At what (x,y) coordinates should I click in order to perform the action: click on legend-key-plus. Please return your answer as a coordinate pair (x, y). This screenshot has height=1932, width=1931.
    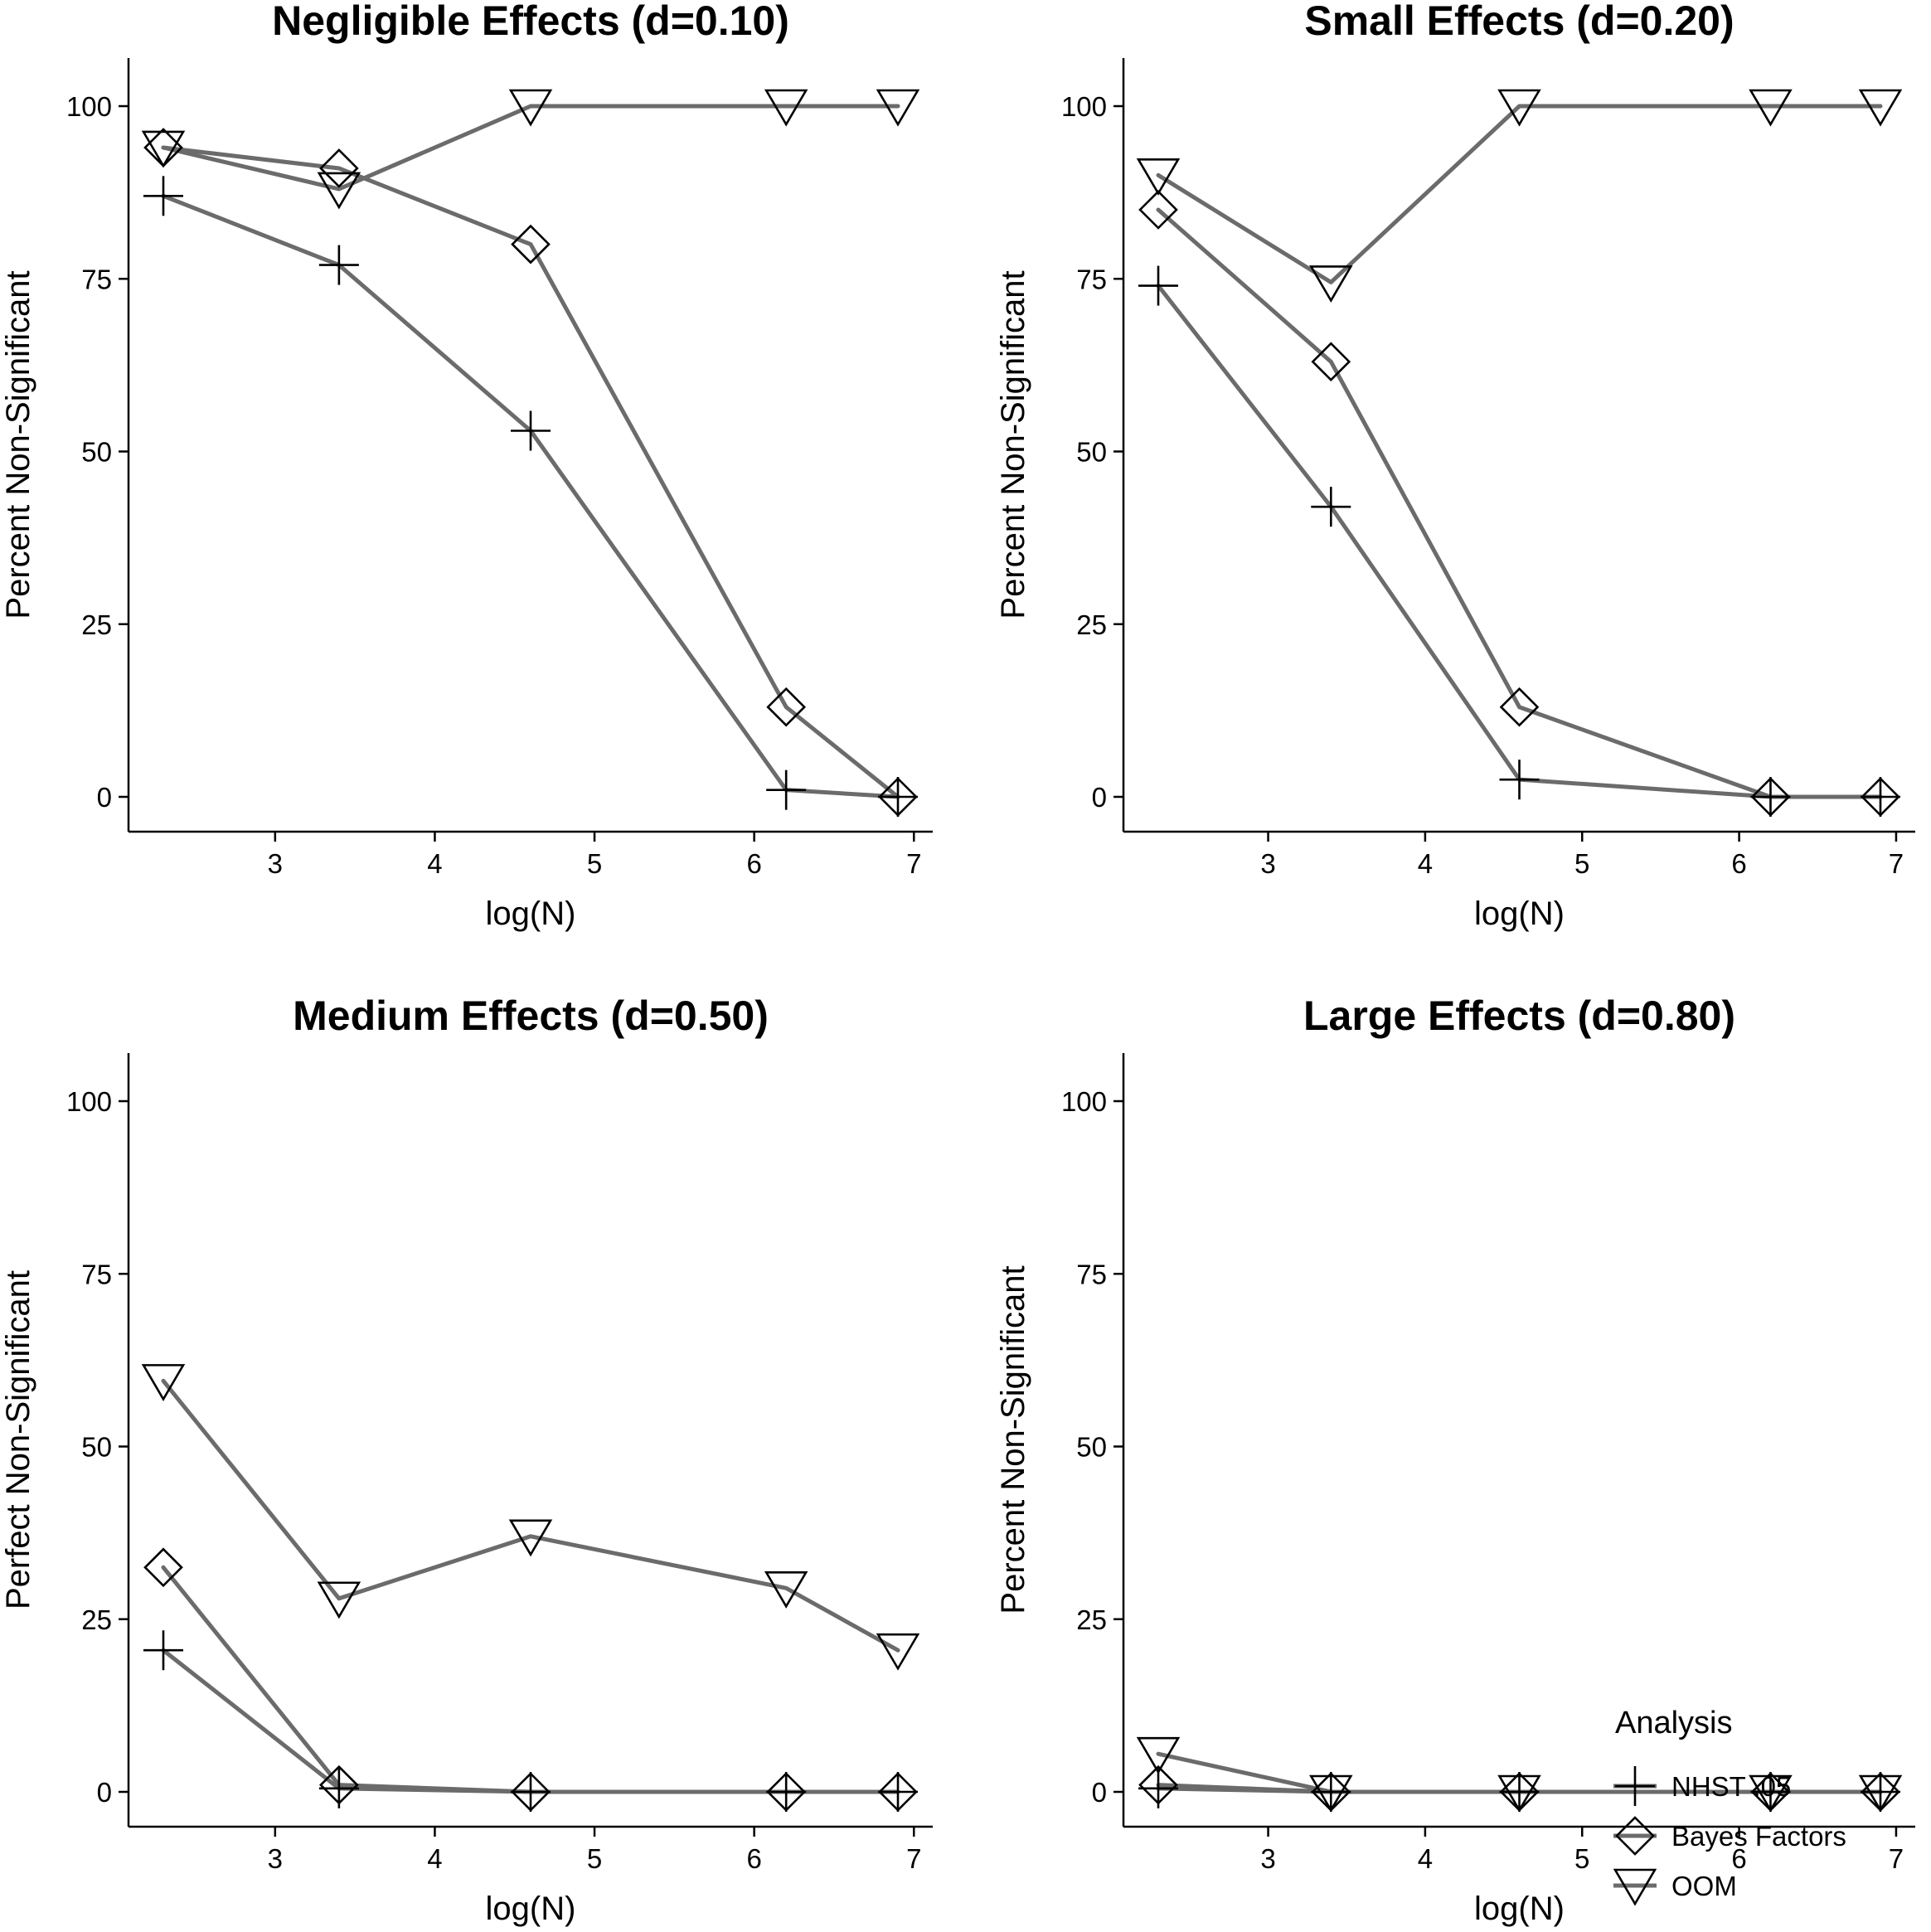
    Looking at the image, I should click on (1635, 1786).